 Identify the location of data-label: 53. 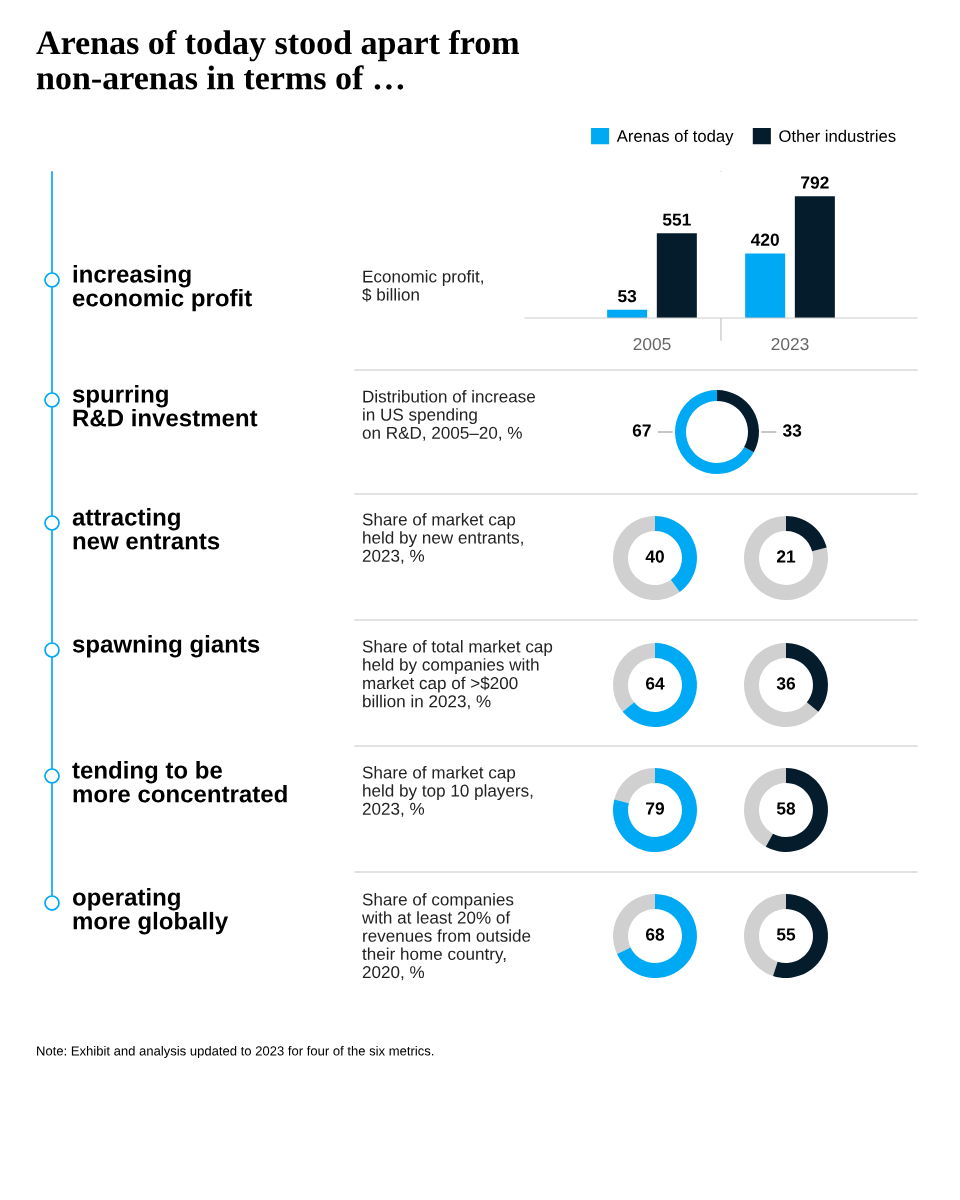
(627, 296).